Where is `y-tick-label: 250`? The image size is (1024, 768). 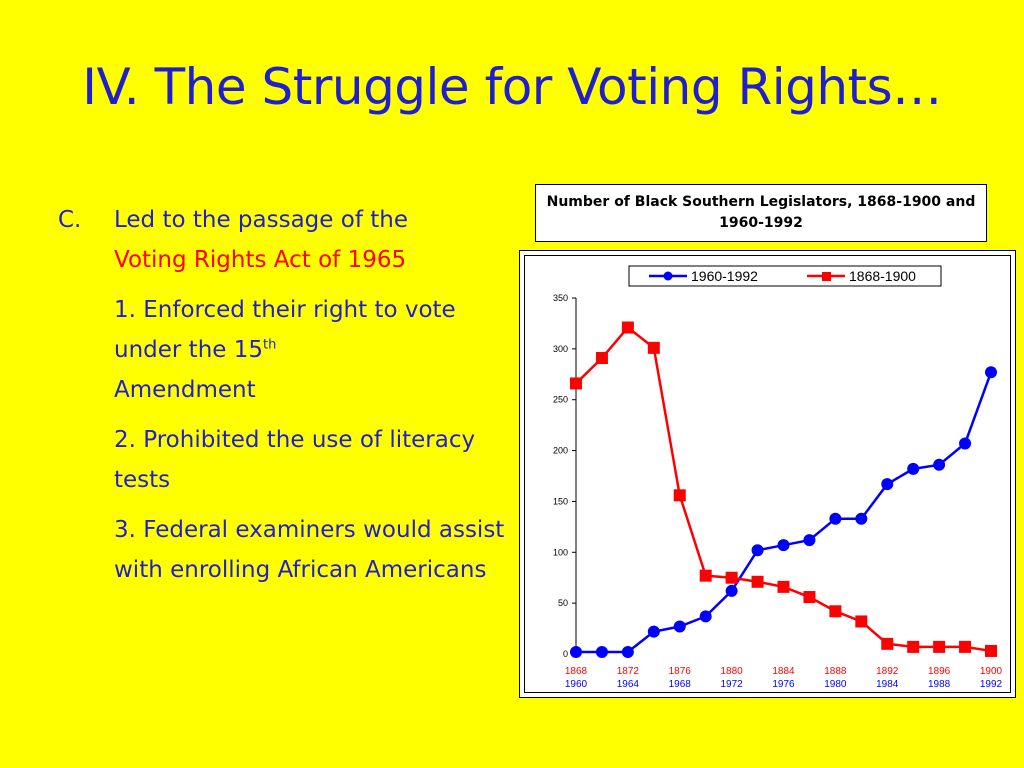 y-tick-label: 250 is located at coordinates (560, 400).